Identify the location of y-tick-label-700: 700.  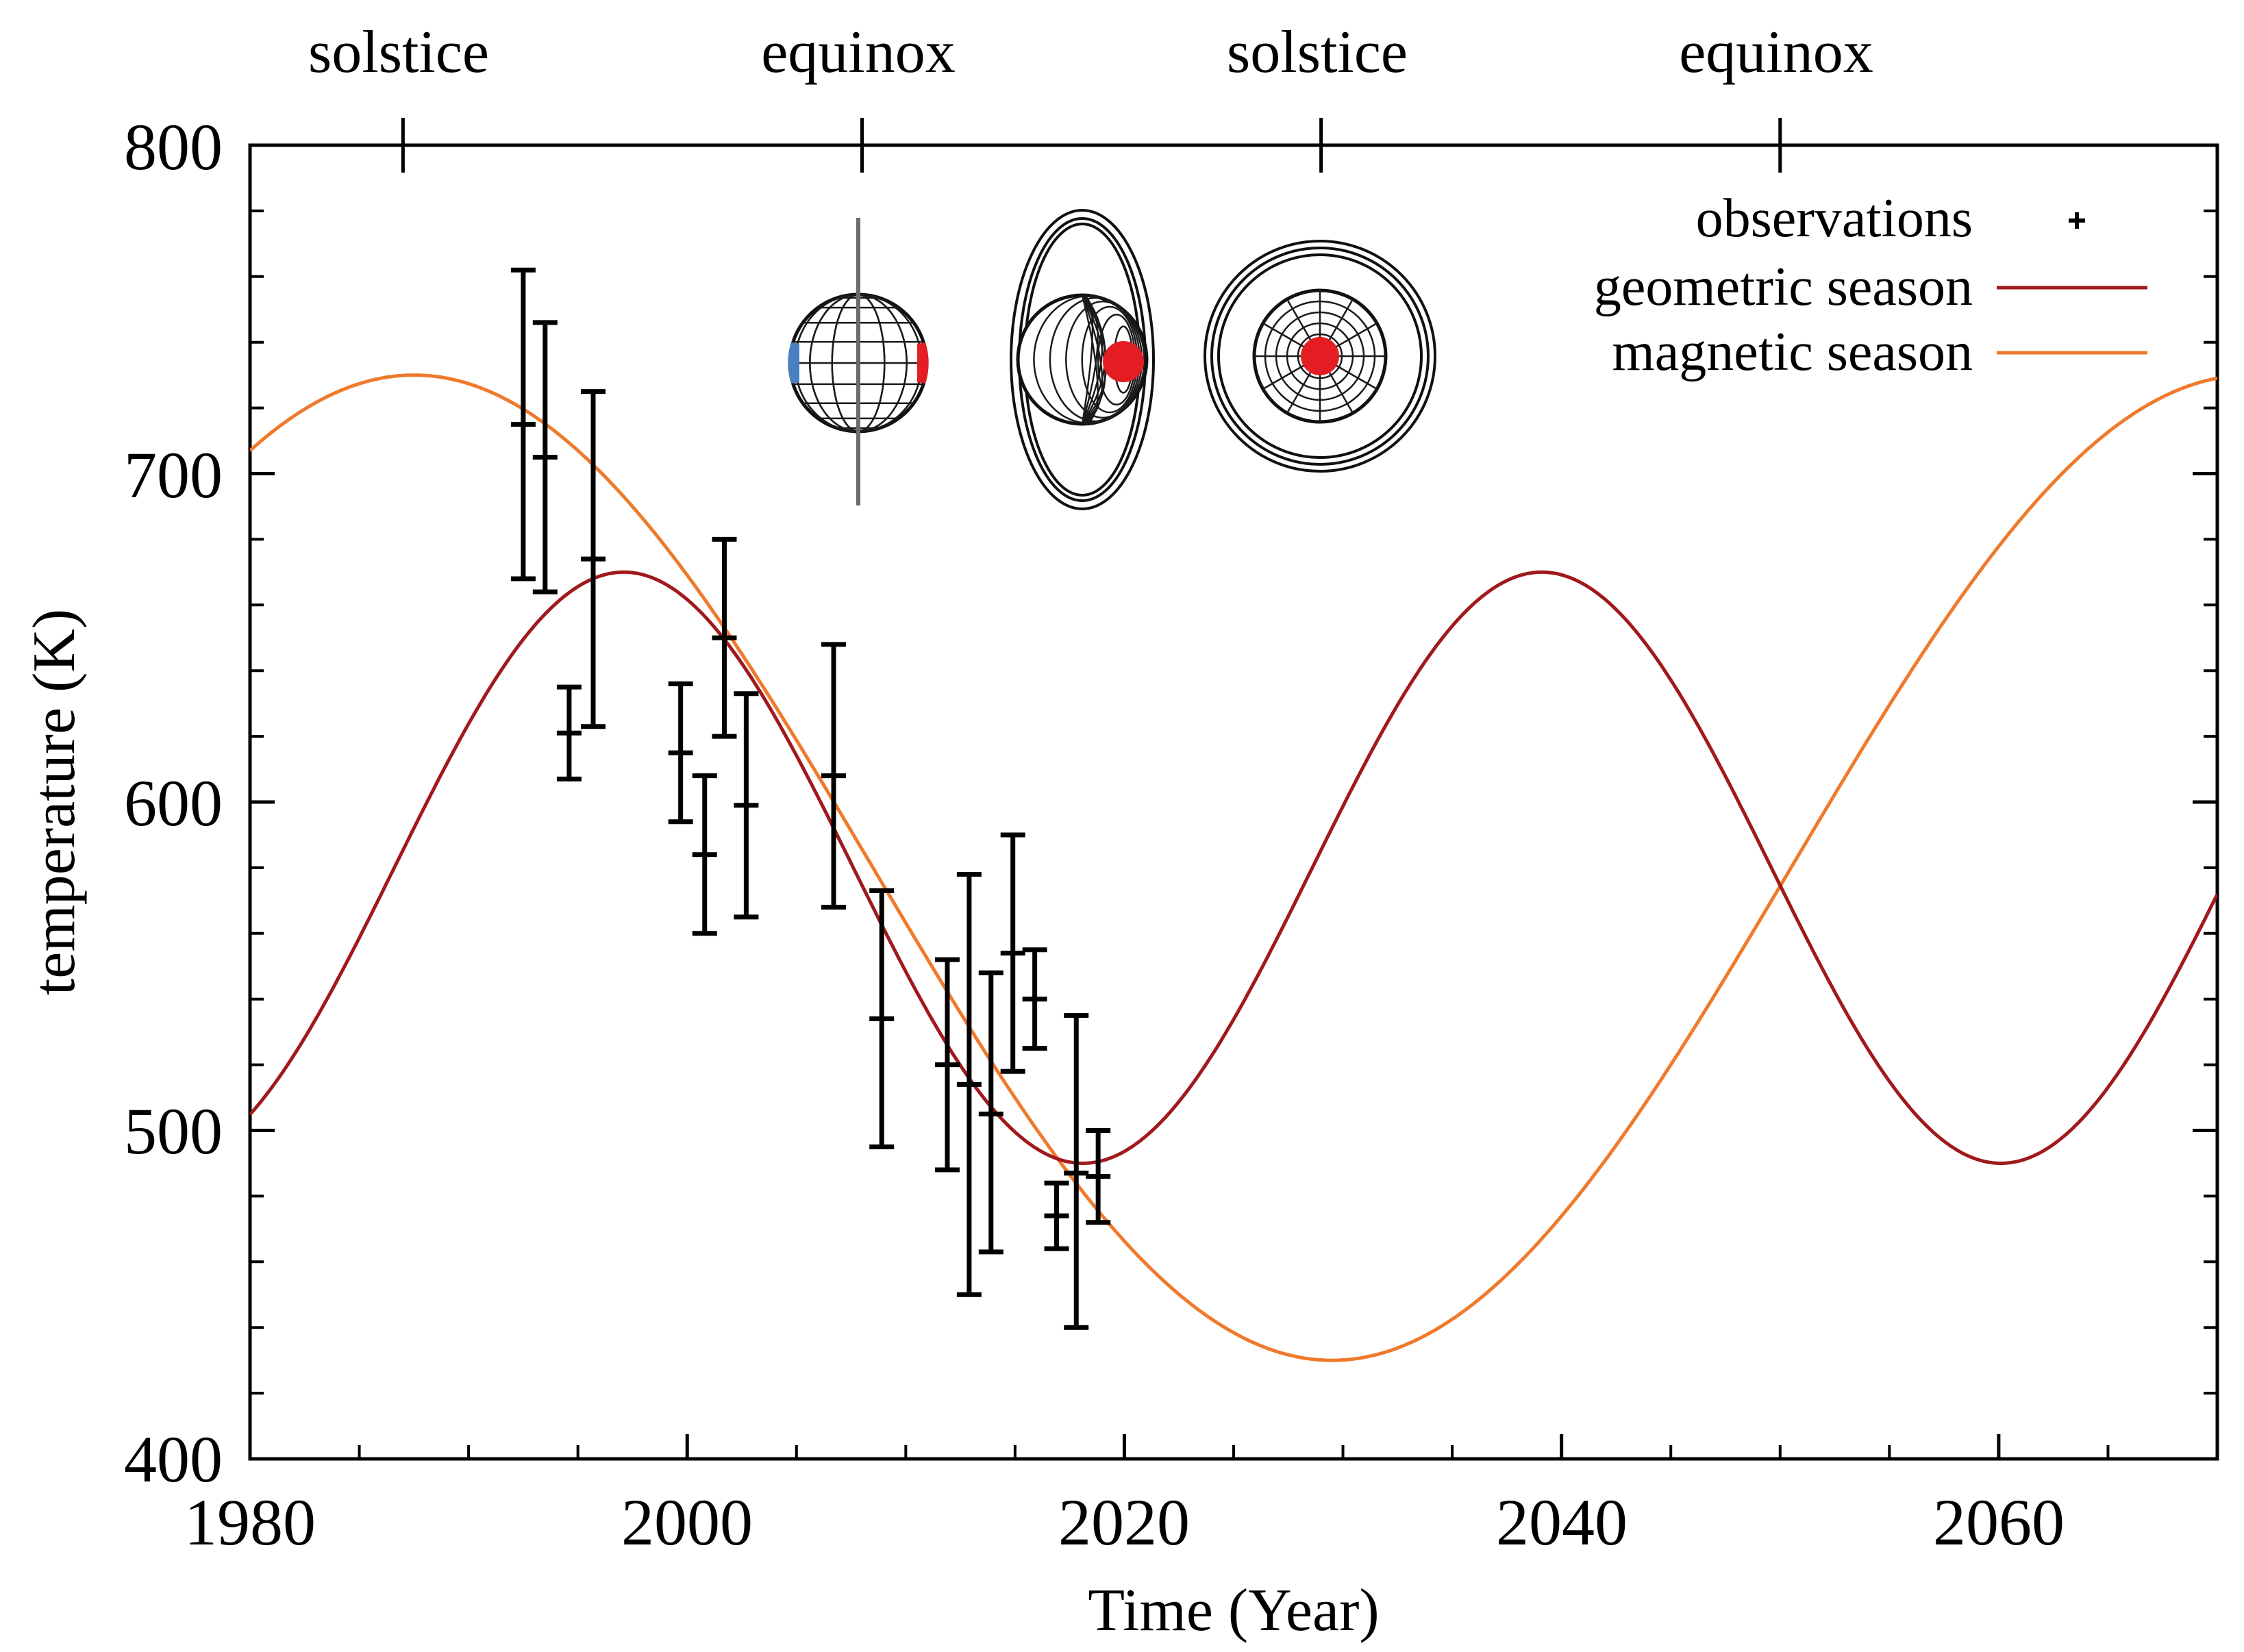
(174, 475).